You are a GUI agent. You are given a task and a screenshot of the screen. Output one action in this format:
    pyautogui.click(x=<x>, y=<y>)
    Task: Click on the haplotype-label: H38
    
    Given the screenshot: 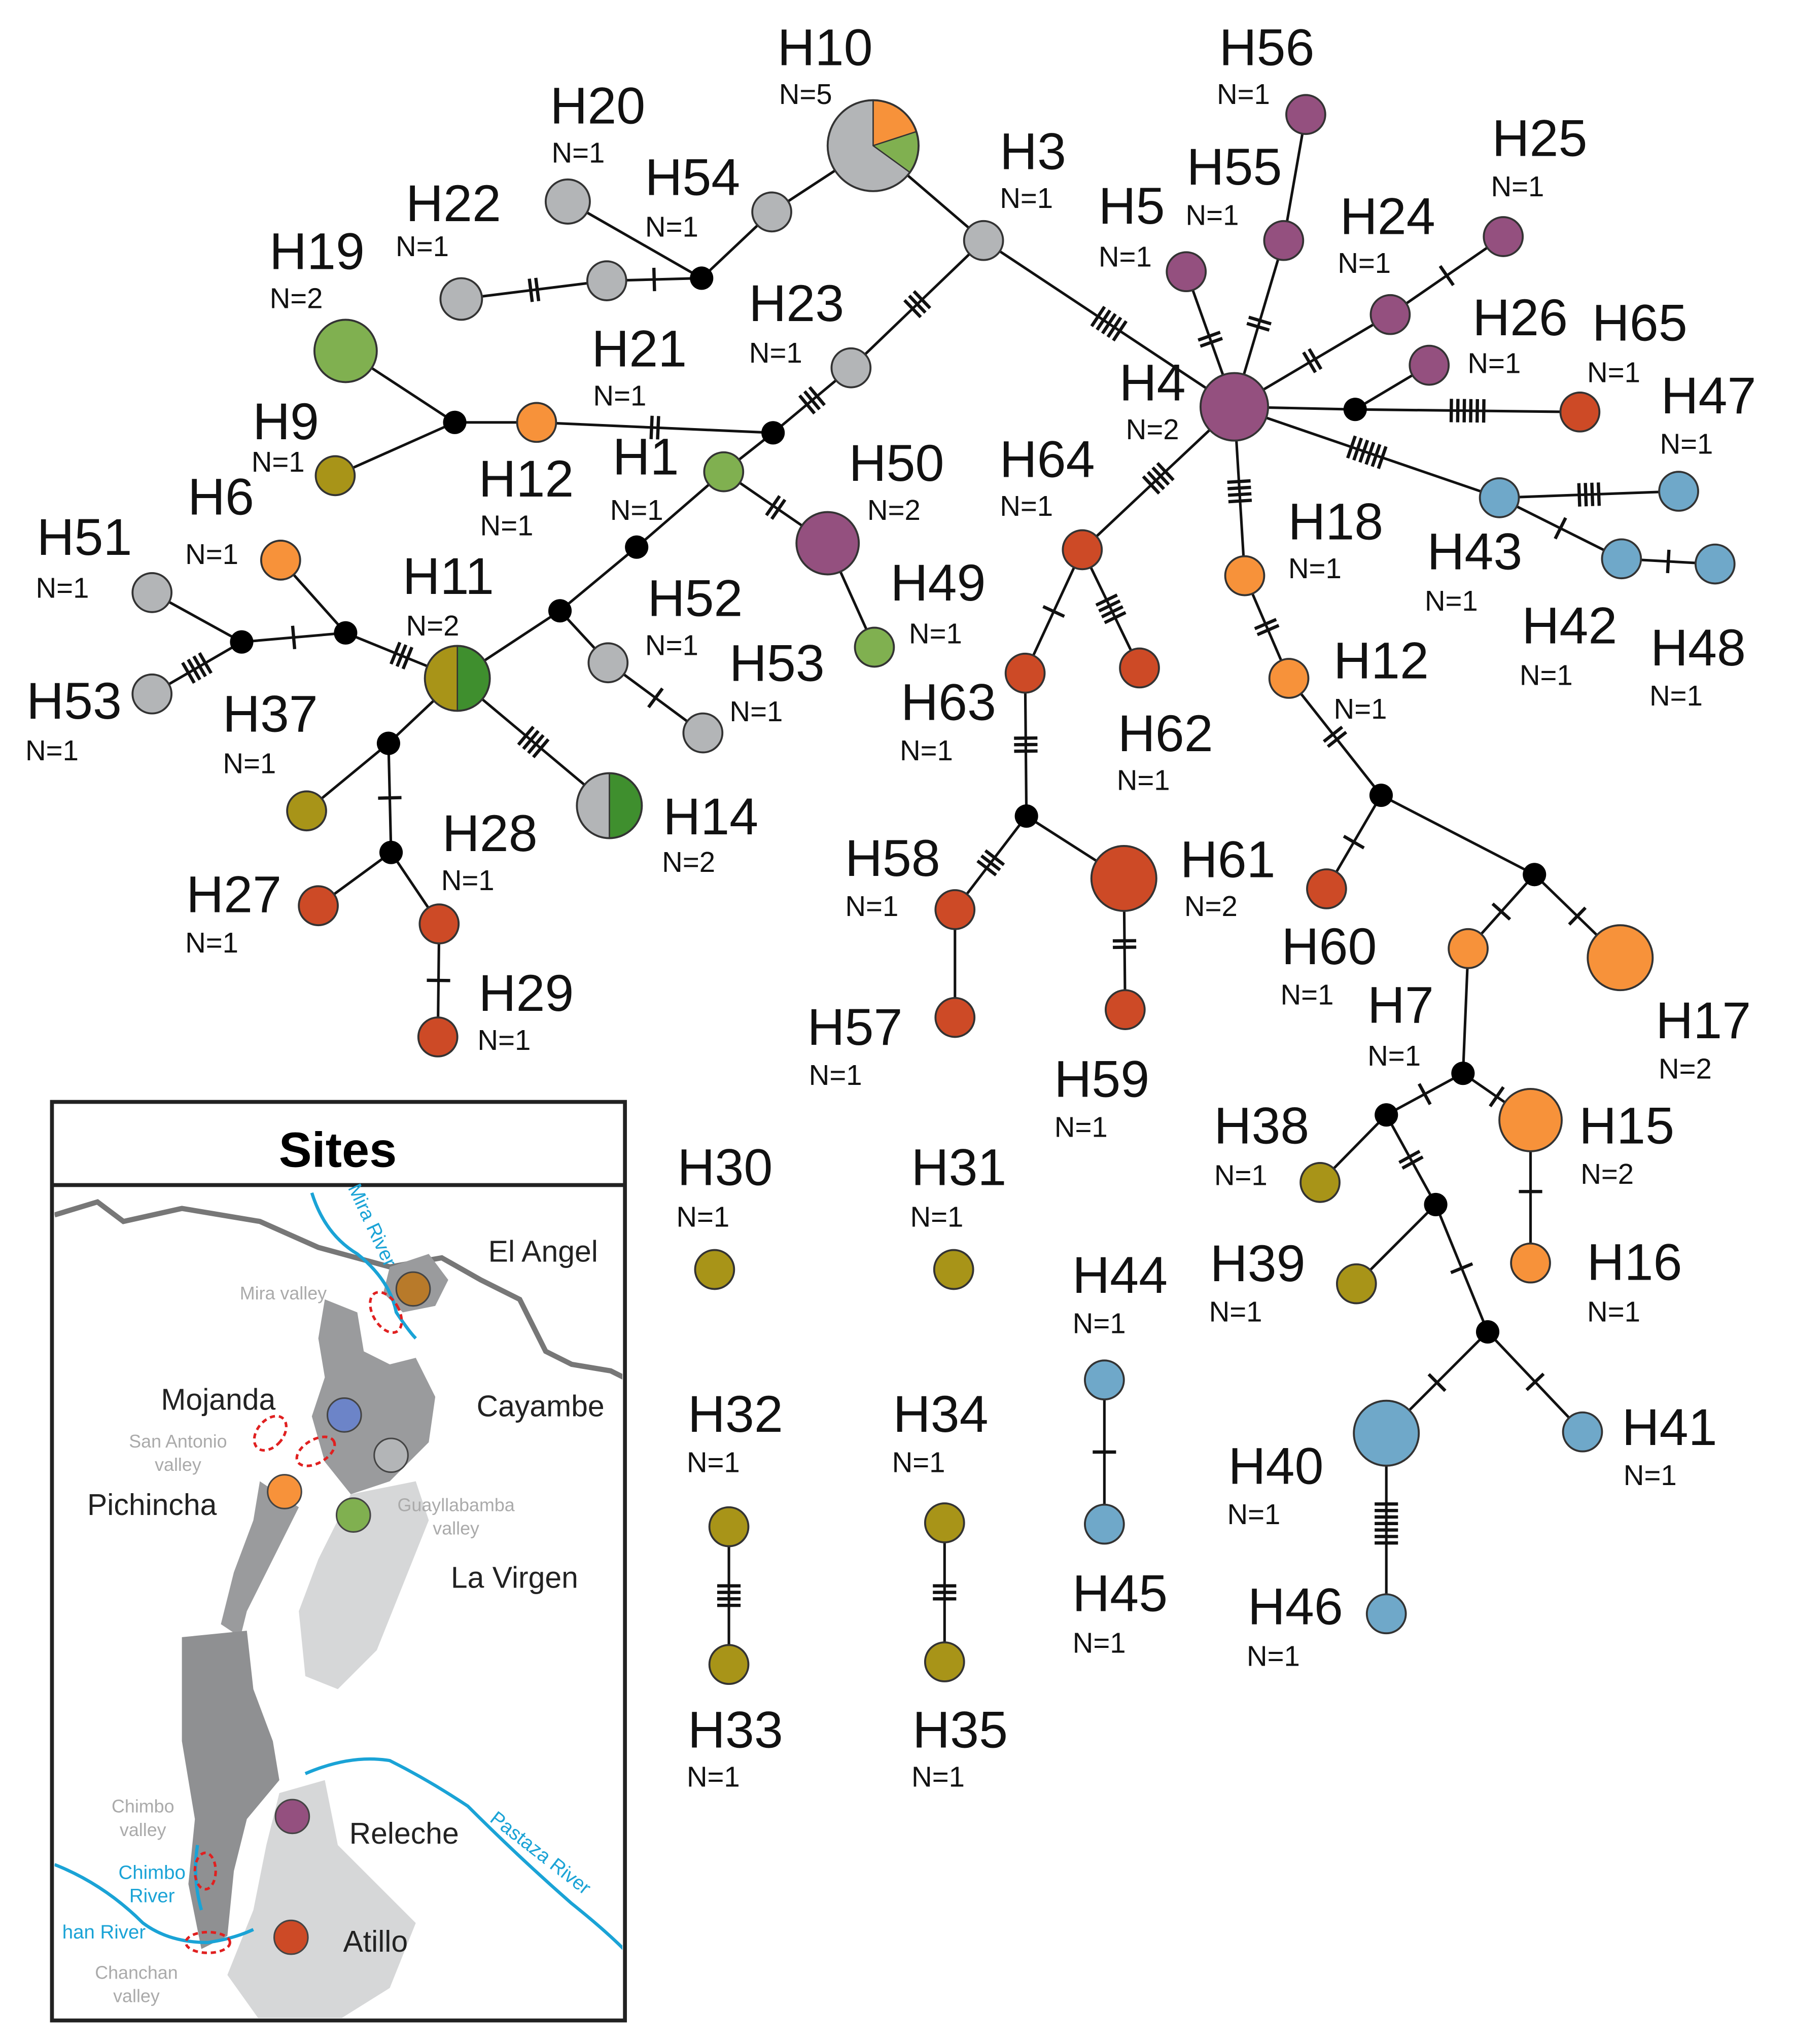 What is the action you would take?
    pyautogui.click(x=1261, y=1126)
    